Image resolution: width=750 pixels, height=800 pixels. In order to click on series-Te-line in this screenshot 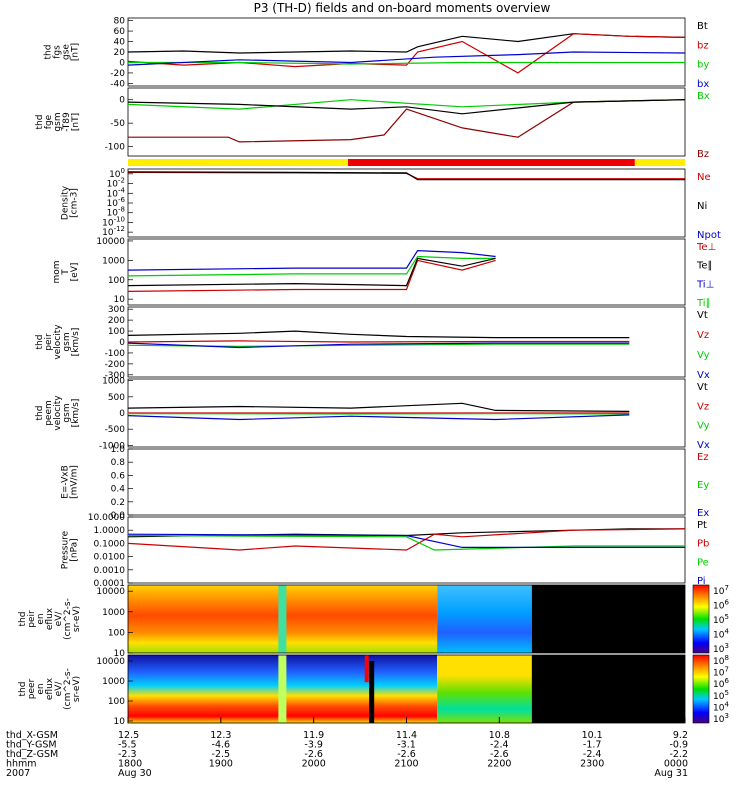, I will do `click(311, 272)`.